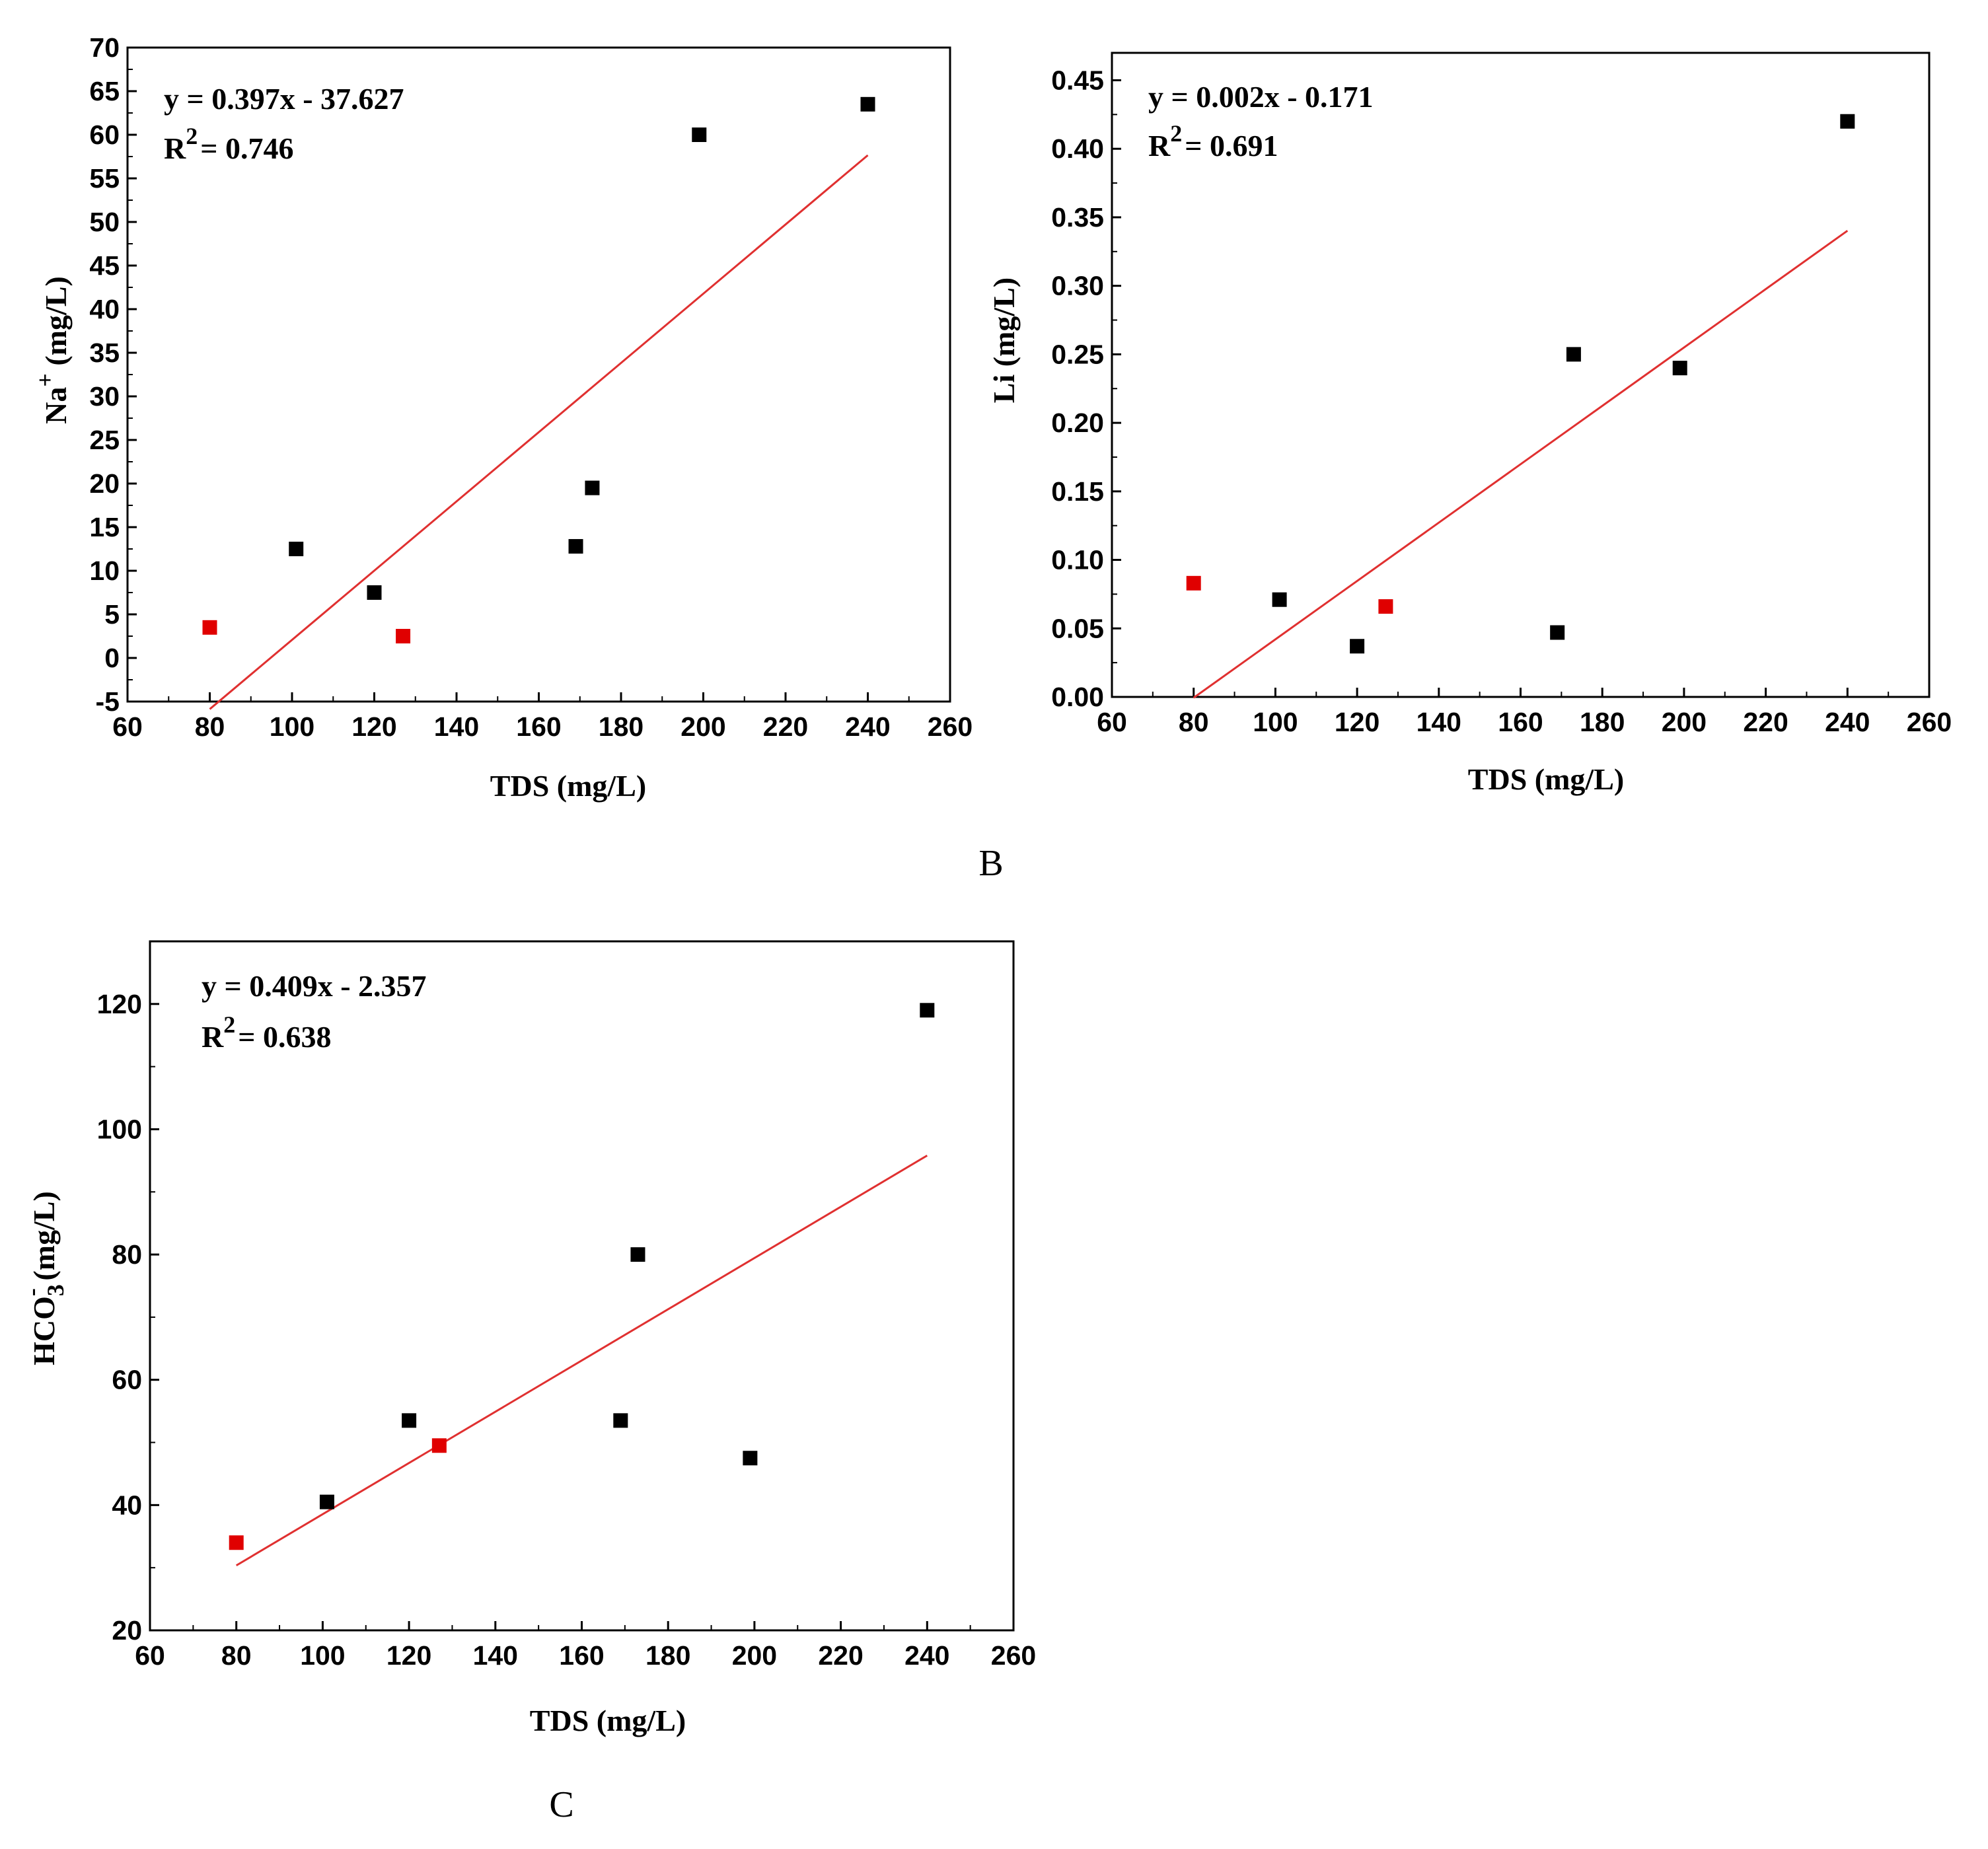 This screenshot has height=1849, width=1988. What do you see at coordinates (1077, 492) in the screenshot?
I see `y-tick-label: 0.15` at bounding box center [1077, 492].